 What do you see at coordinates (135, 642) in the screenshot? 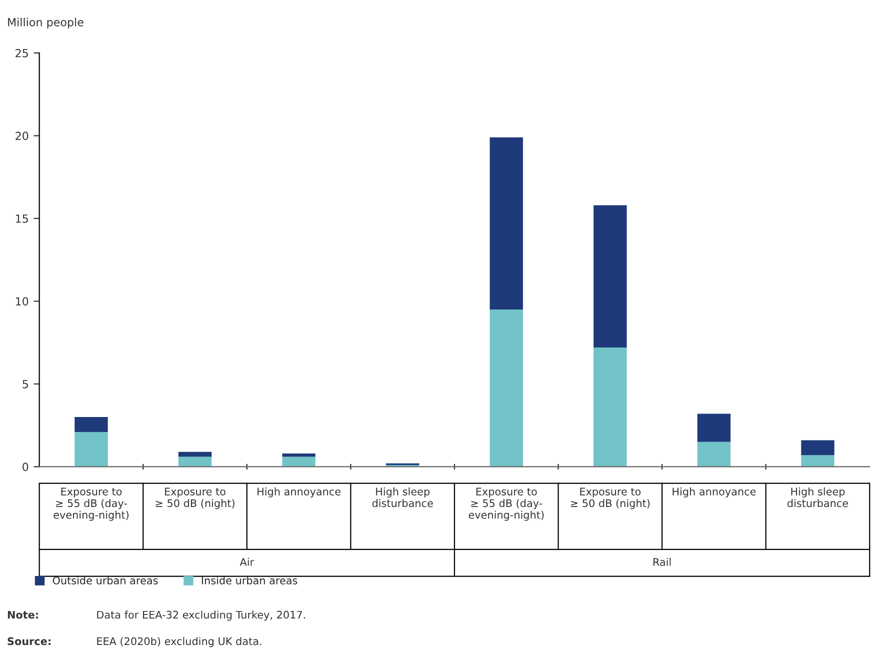
I see `text: Source: EEA (2020b) excluding UK data.` at bounding box center [135, 642].